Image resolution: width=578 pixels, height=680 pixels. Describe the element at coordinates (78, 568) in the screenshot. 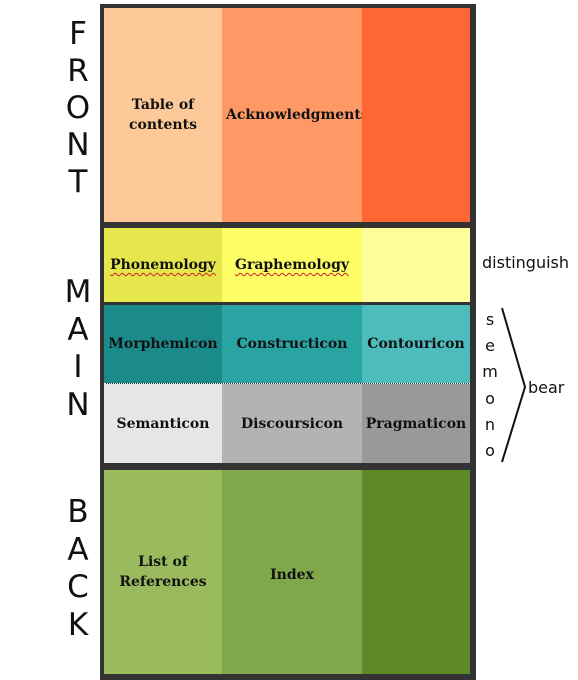

I see `back-label: B A C K` at that location.